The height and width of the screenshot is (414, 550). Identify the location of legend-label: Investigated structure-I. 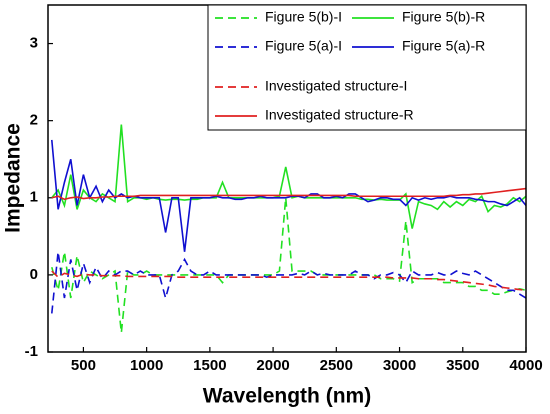
(336, 86).